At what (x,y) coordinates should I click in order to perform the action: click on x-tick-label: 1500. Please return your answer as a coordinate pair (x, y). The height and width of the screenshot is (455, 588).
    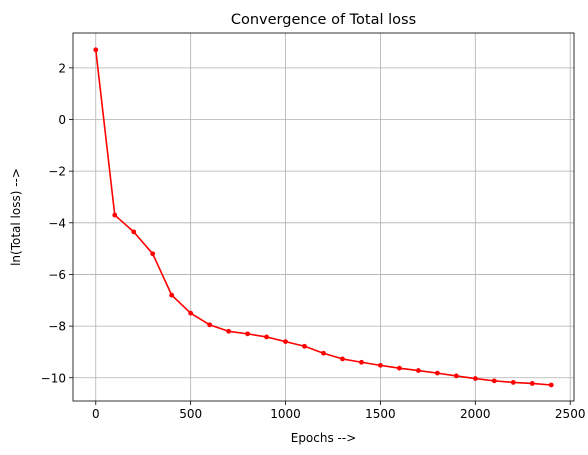
    Looking at the image, I should click on (380, 414).